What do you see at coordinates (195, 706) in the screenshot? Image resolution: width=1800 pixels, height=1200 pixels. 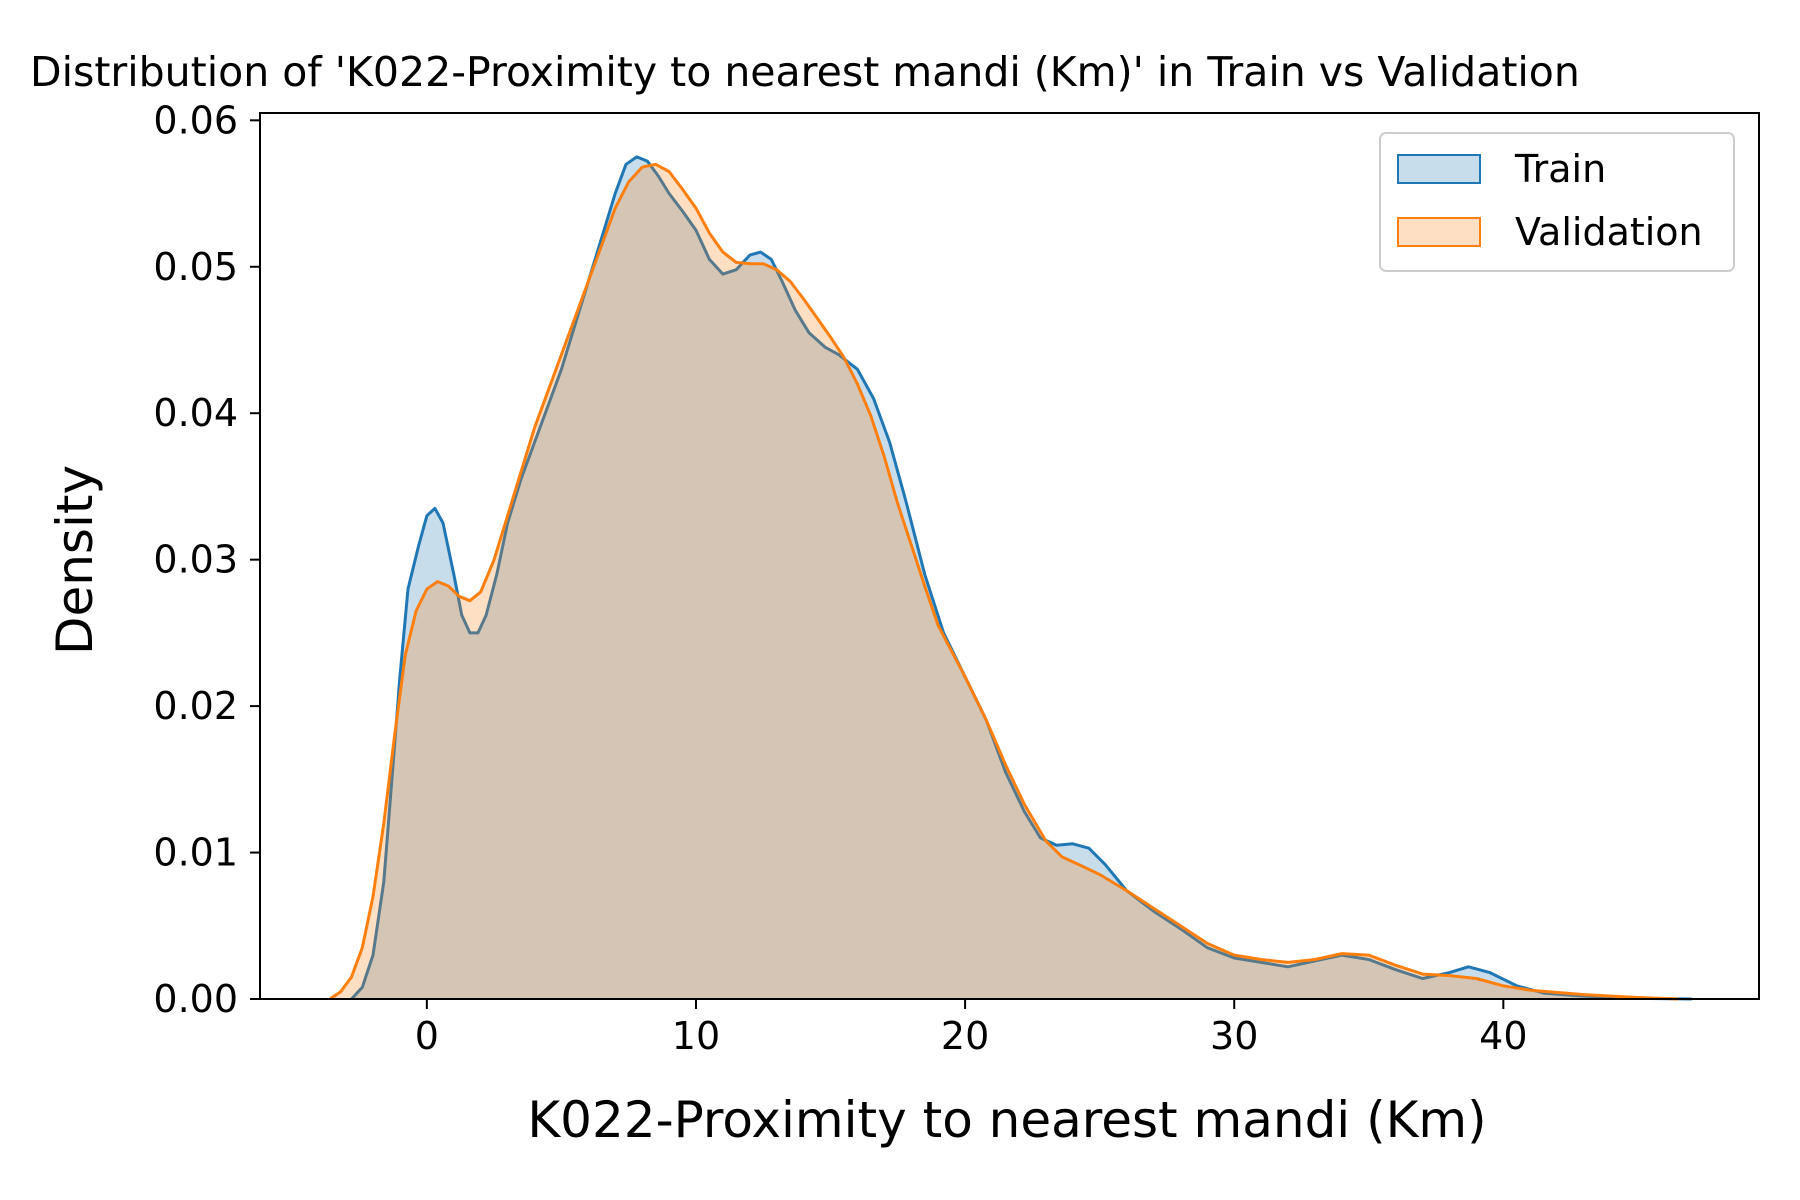 I see `y-tick-label: 0.02` at bounding box center [195, 706].